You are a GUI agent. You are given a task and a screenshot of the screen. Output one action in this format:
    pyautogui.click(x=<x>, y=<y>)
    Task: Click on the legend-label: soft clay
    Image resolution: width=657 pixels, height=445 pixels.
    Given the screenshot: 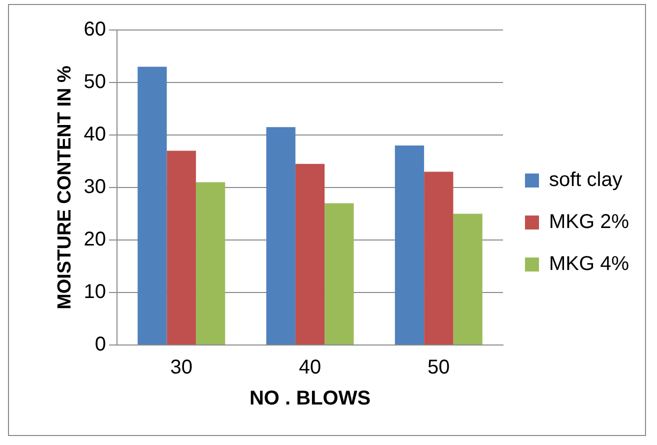 What is the action you would take?
    pyautogui.click(x=585, y=180)
    